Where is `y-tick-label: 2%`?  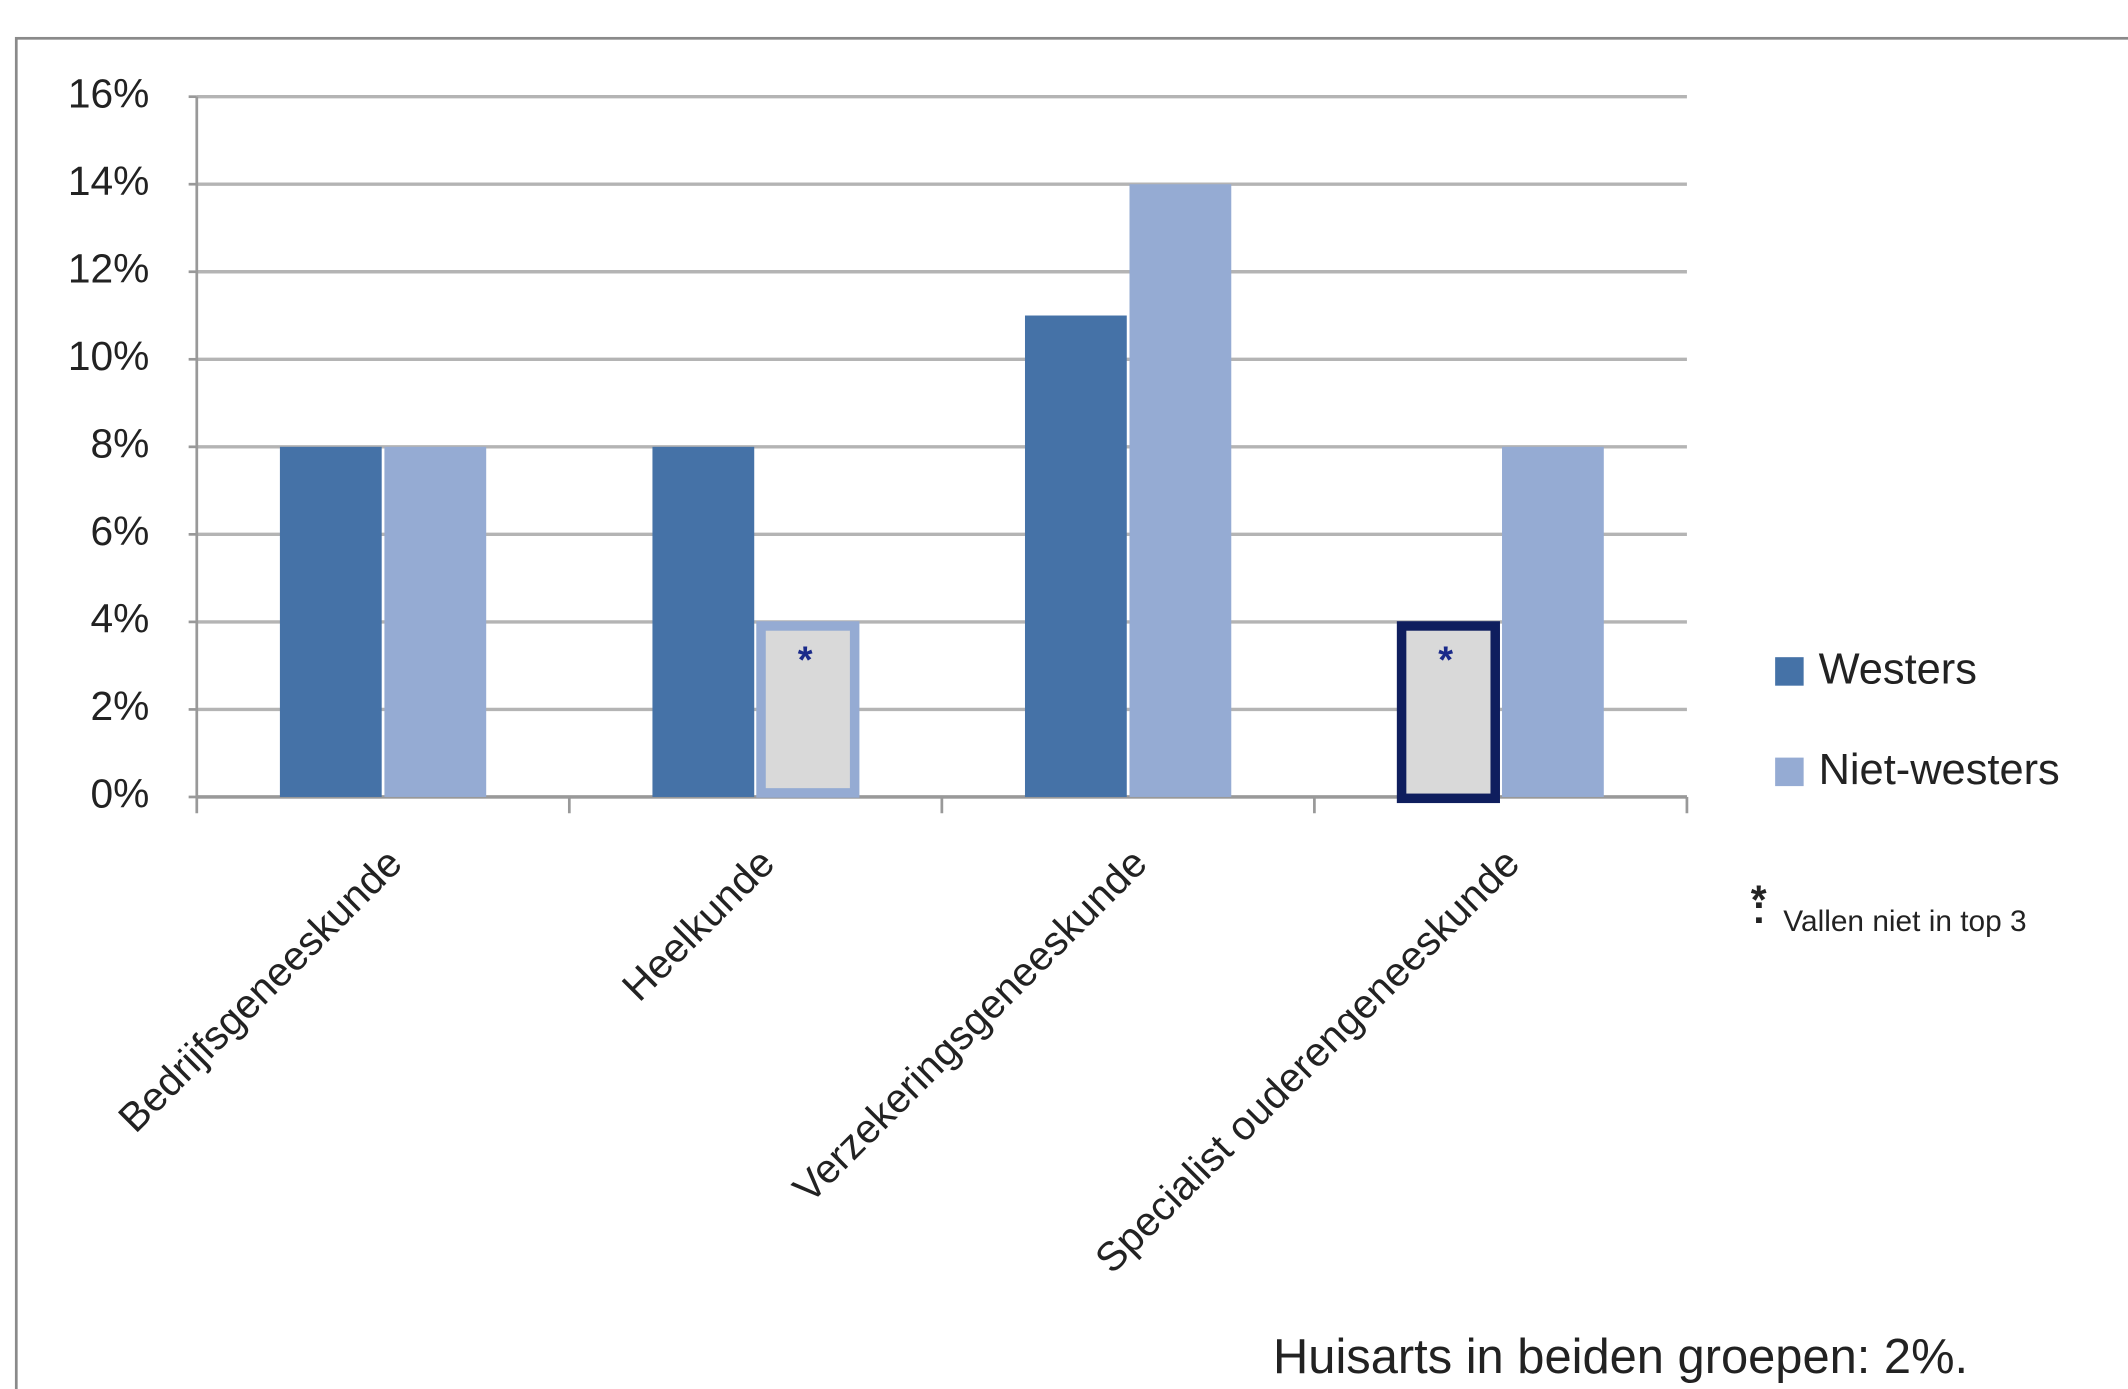
y-tick-label: 2% is located at coordinates (119, 706).